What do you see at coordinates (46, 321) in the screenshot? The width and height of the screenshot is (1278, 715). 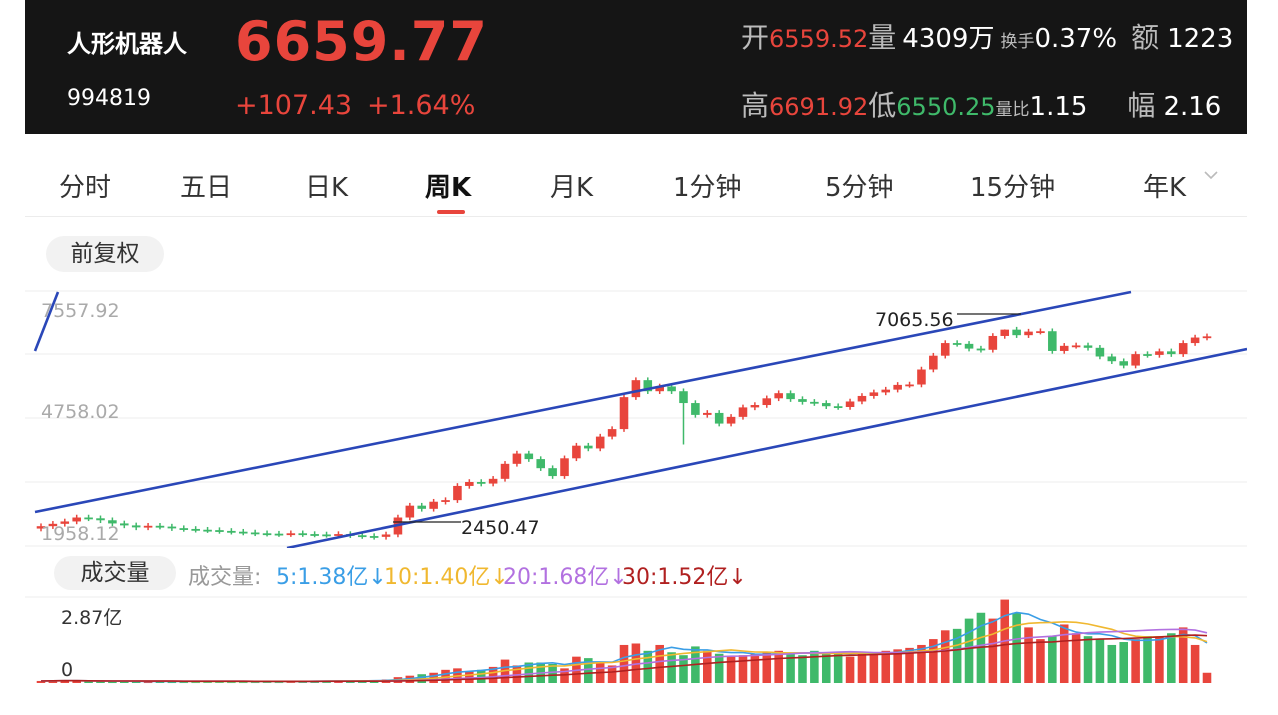 I see `trendline-edge` at bounding box center [46, 321].